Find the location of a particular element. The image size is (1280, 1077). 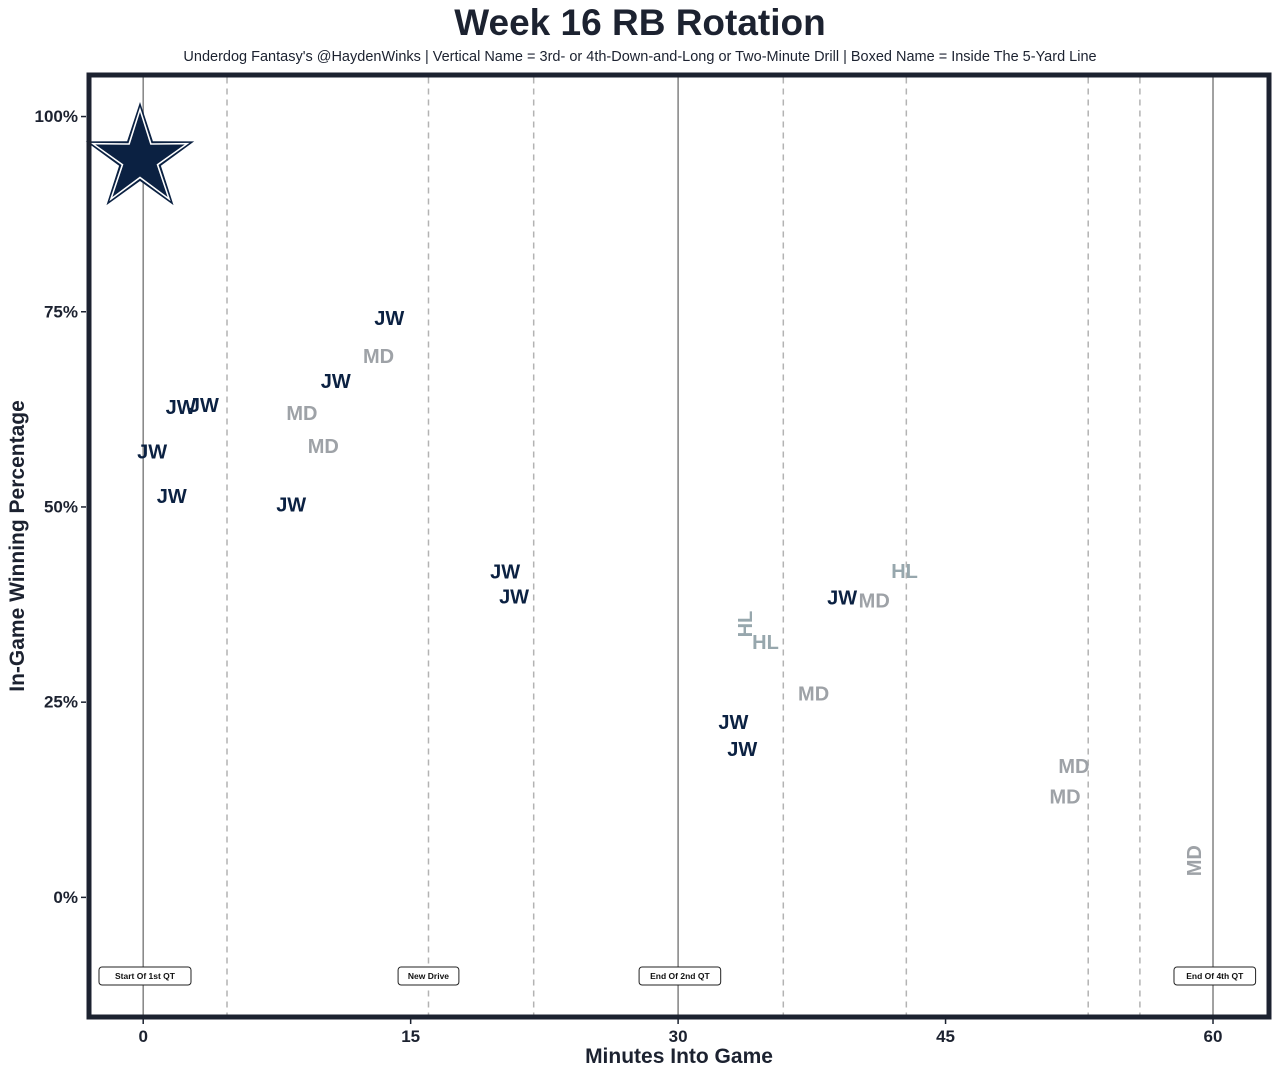

annotation-label: End Of 4th QT is located at coordinates (1215, 976).